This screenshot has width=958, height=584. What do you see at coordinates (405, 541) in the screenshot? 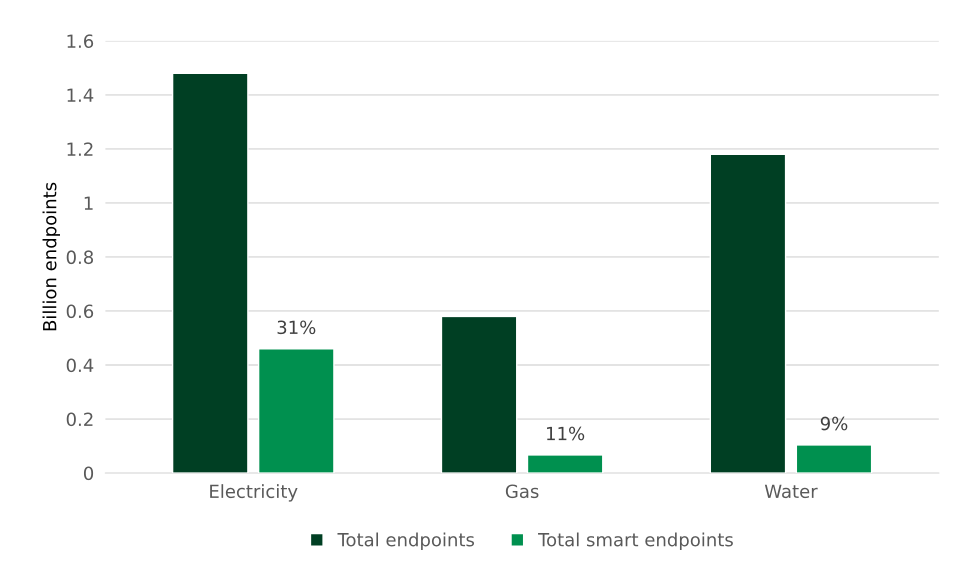
I see `legend-label: Total endpoints` at bounding box center [405, 541].